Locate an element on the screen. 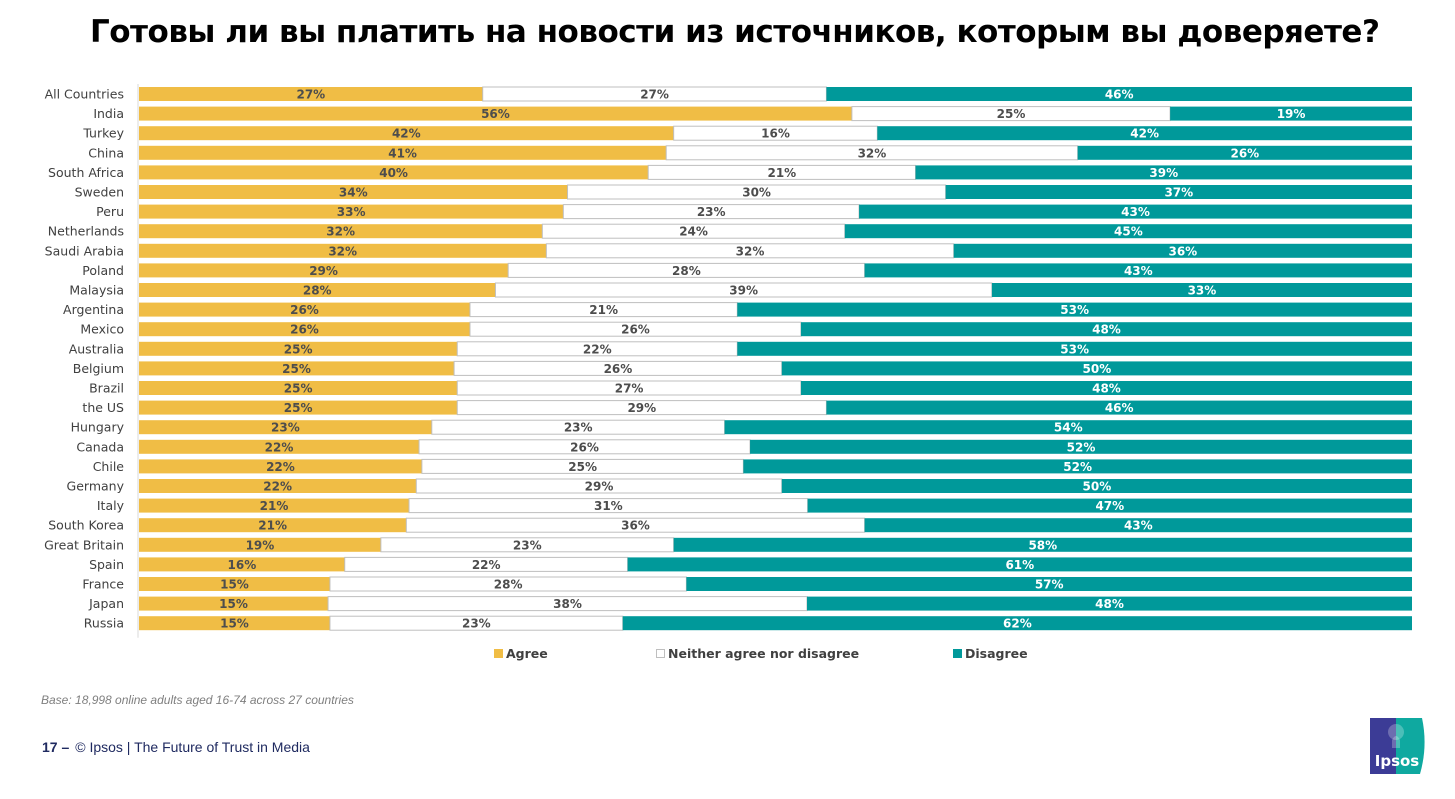 This screenshot has width=1455, height=799. category-label: Mexico is located at coordinates (102, 329).